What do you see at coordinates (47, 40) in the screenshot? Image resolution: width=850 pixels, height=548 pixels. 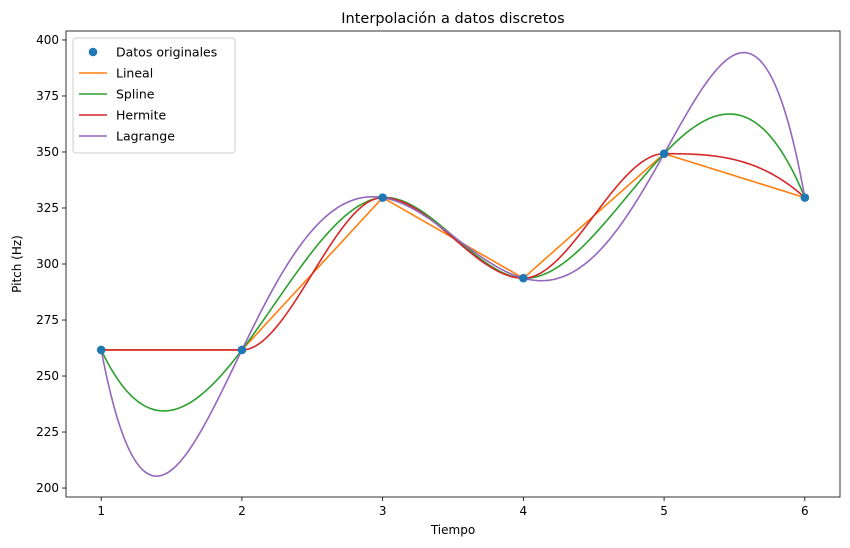 I see `y-tick-label: 400` at bounding box center [47, 40].